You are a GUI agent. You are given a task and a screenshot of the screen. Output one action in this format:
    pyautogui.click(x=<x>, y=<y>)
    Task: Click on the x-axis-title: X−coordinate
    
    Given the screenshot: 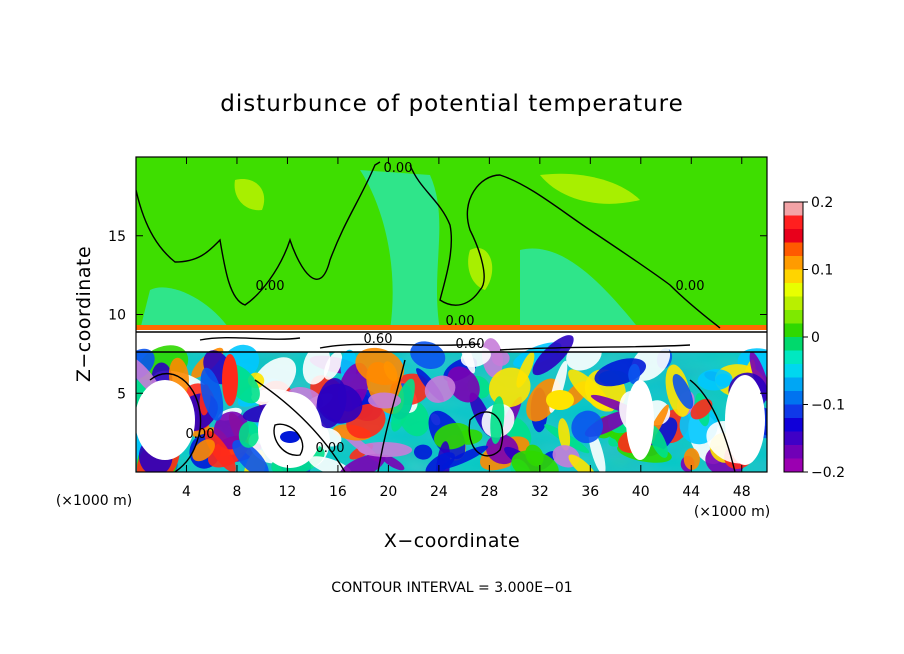 What is the action you would take?
    pyautogui.click(x=452, y=541)
    